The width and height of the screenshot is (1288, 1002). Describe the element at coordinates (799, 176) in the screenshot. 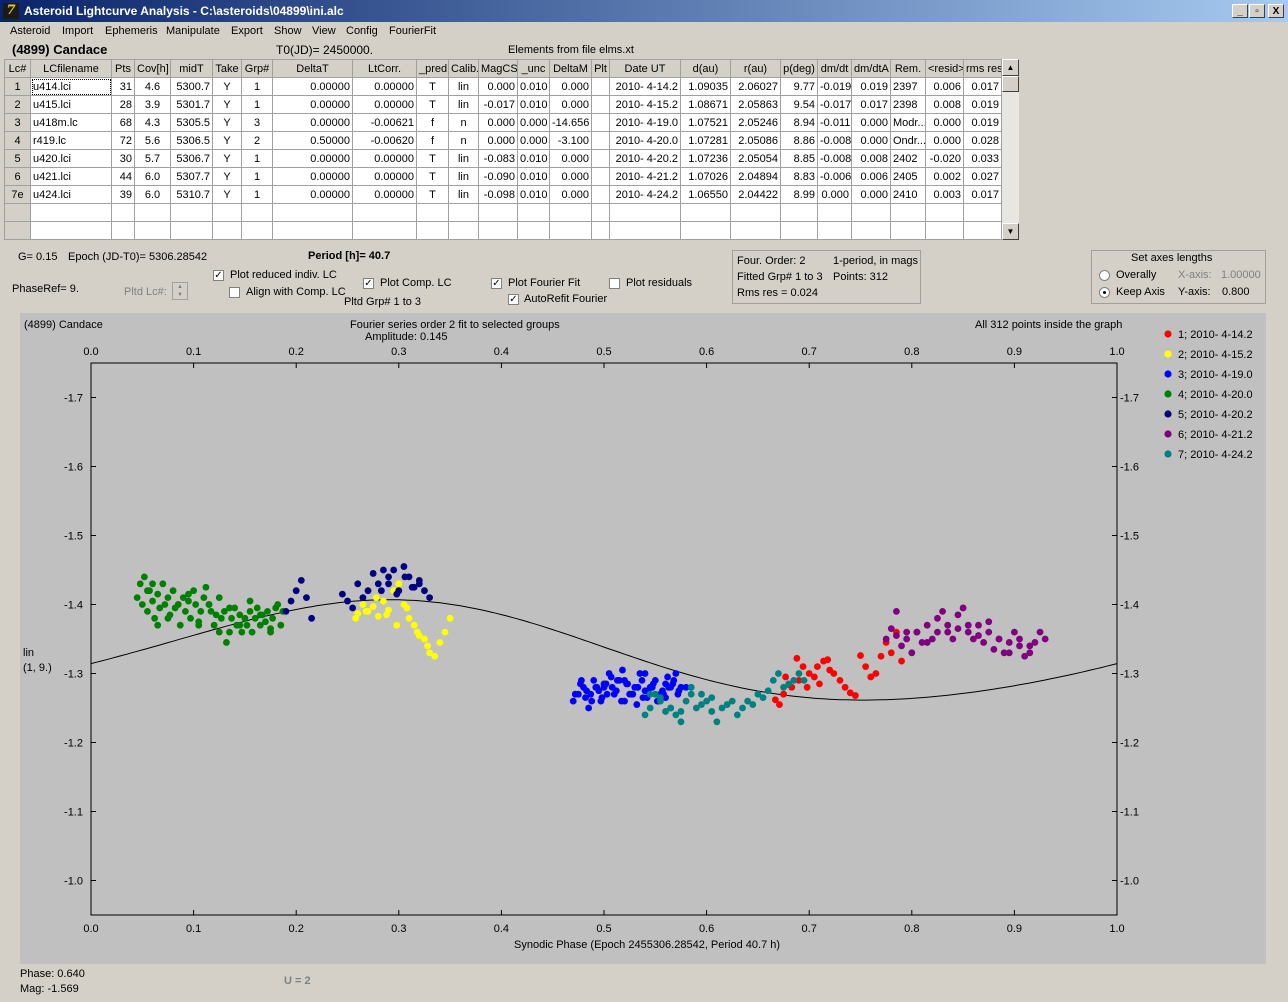

I see `table-cell: 8.83` at that location.